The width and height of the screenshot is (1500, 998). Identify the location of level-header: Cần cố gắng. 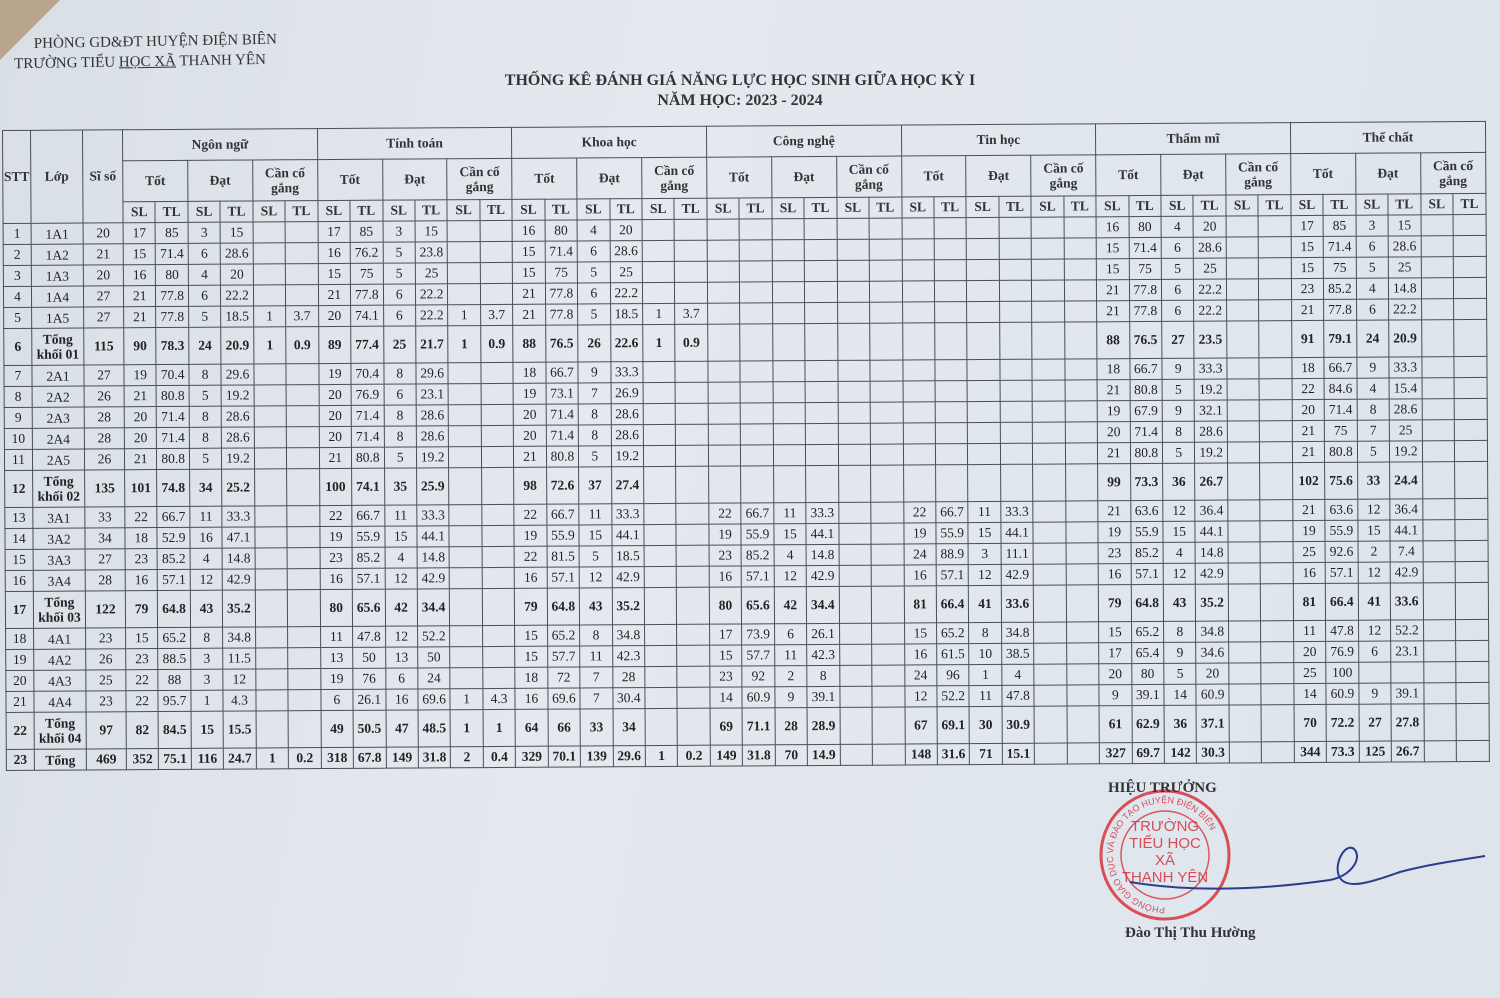
(285, 180).